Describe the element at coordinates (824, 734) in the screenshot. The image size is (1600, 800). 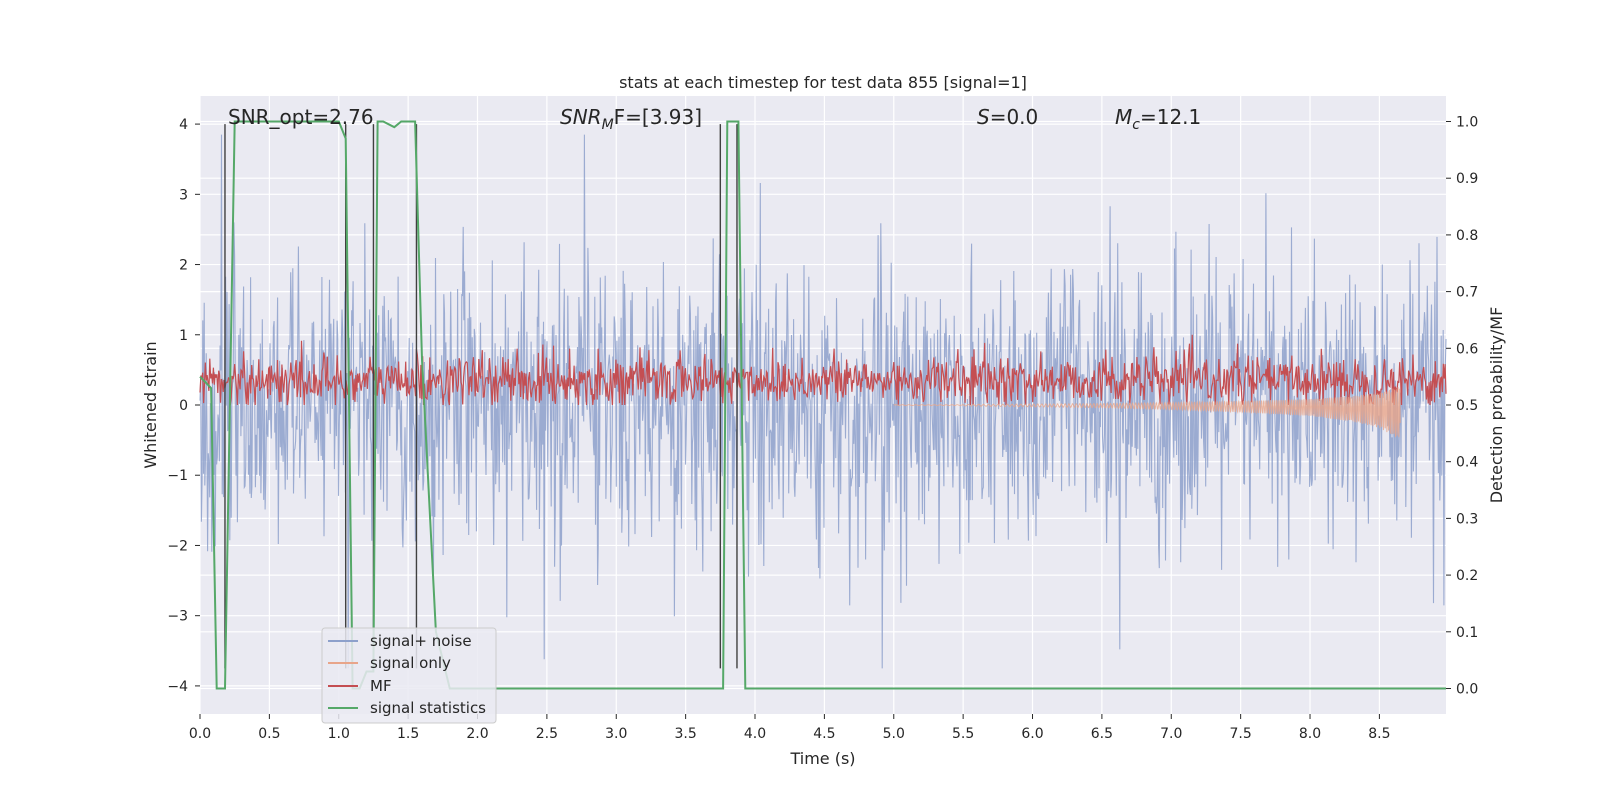
I see `x-tick-label: 4.5` at that location.